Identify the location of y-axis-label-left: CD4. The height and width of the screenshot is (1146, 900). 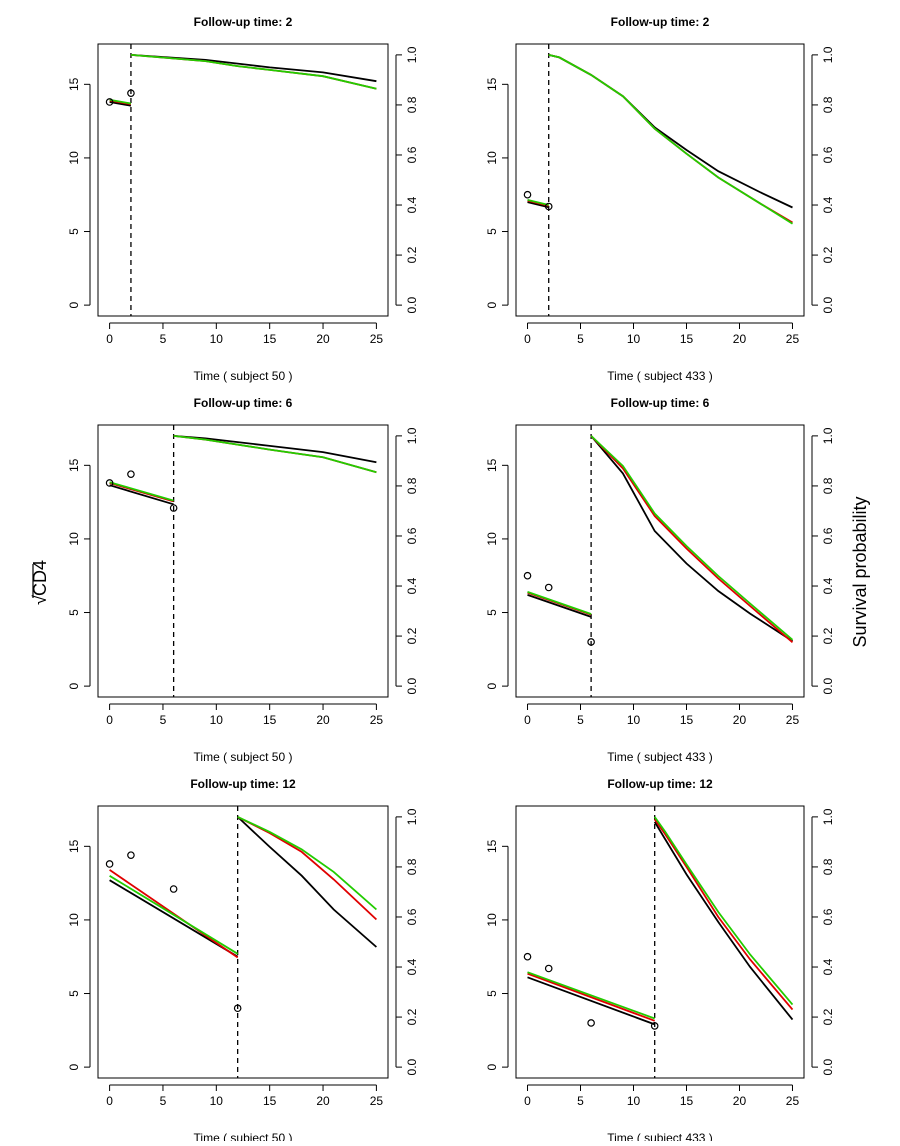
(40, 578).